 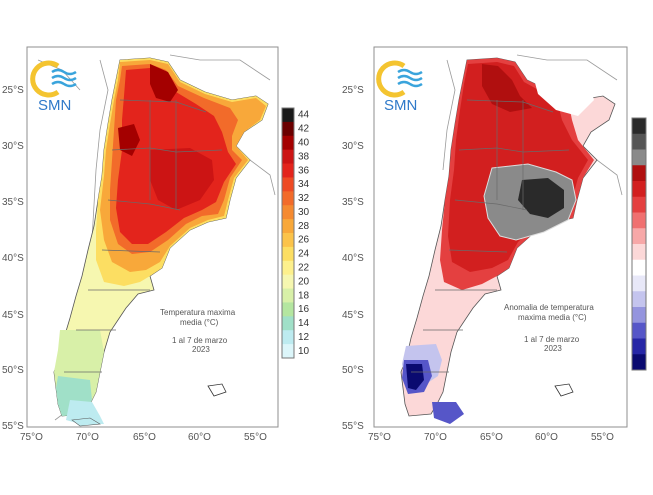 I want to click on left-lat-axis: 25°S 30°S 35°S 40°S 45°S 50°S 55°S, so click(x=13, y=258).